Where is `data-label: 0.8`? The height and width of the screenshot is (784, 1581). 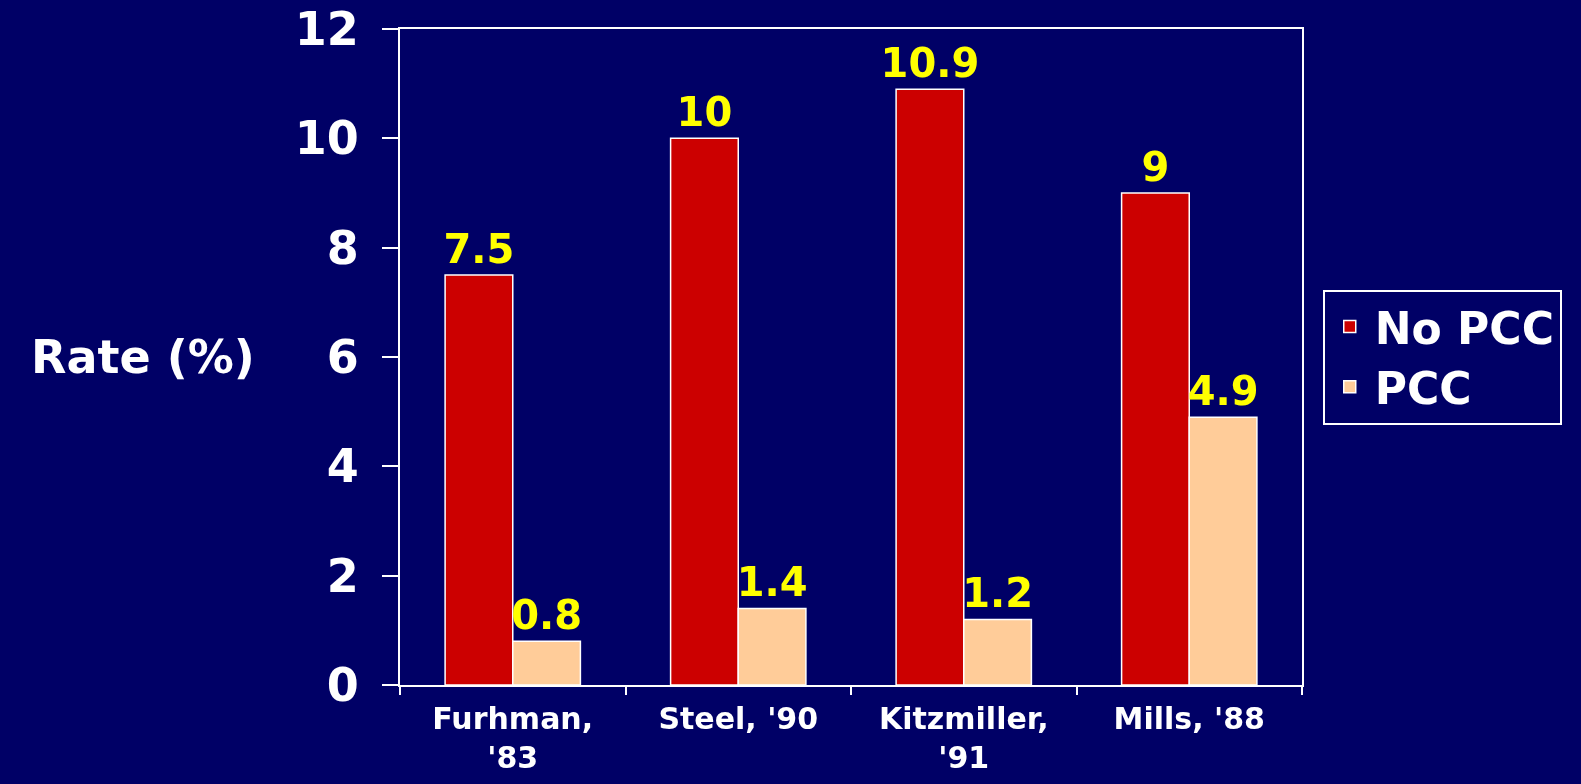
data-label: 0.8 is located at coordinates (546, 615).